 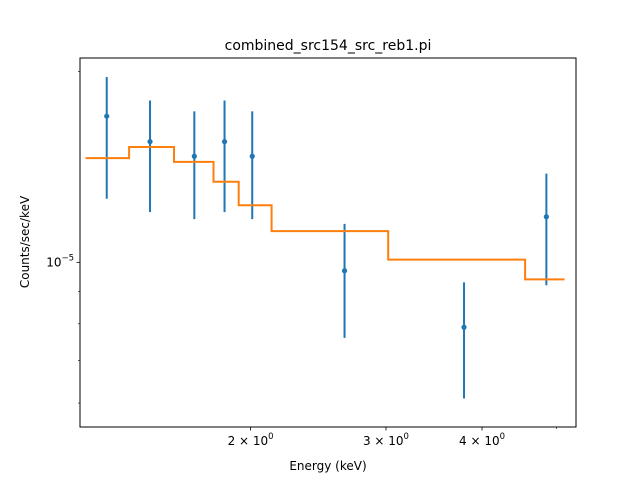 What do you see at coordinates (328, 46) in the screenshot?
I see `chart-title: combined_src154_src_reb1.pi` at bounding box center [328, 46].